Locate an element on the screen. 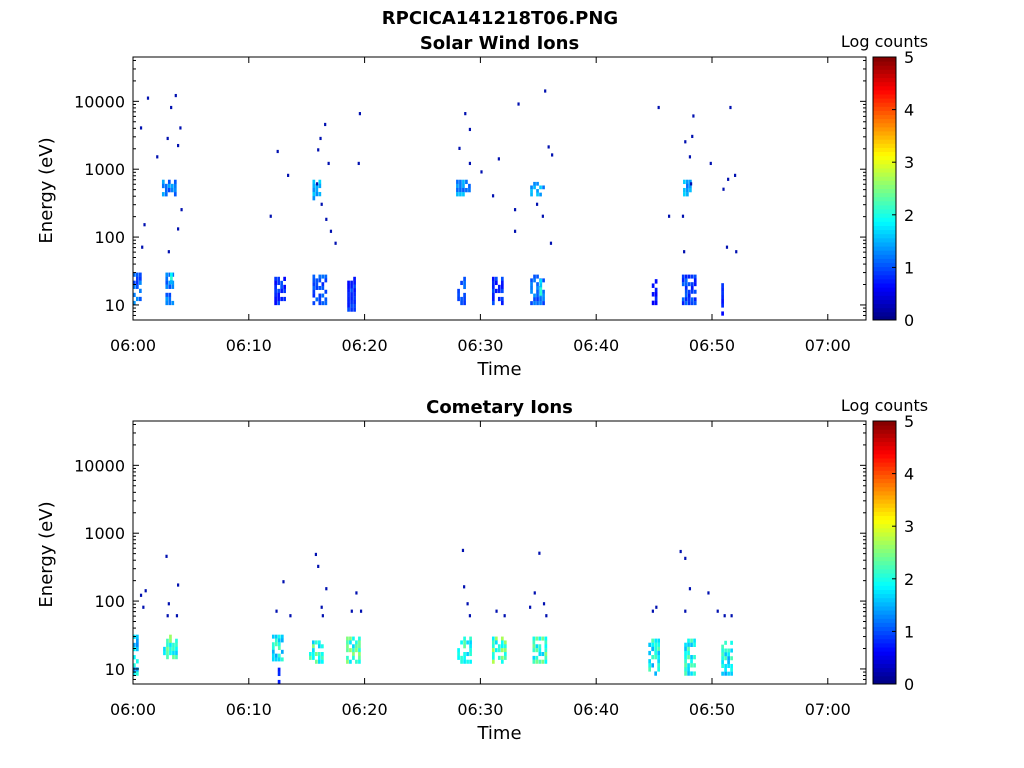  x-tick-label: 06:10 is located at coordinates (249, 709).